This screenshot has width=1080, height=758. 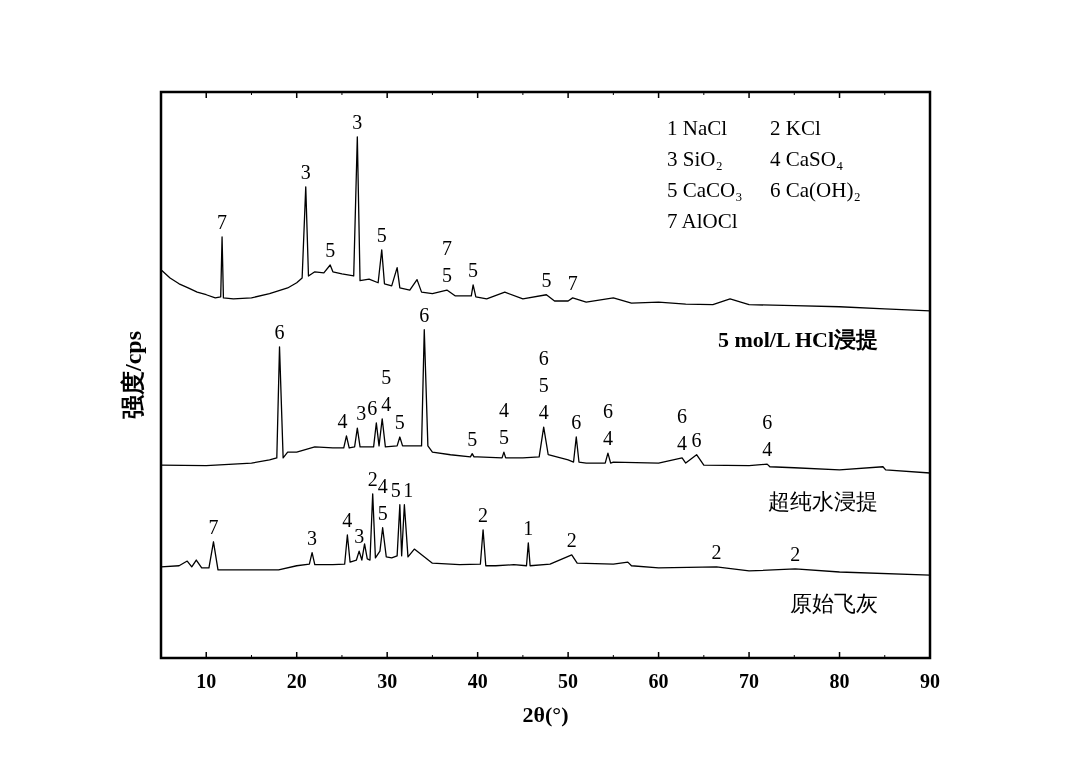 I want to click on x-tick-label: 20, so click(x=296, y=681).